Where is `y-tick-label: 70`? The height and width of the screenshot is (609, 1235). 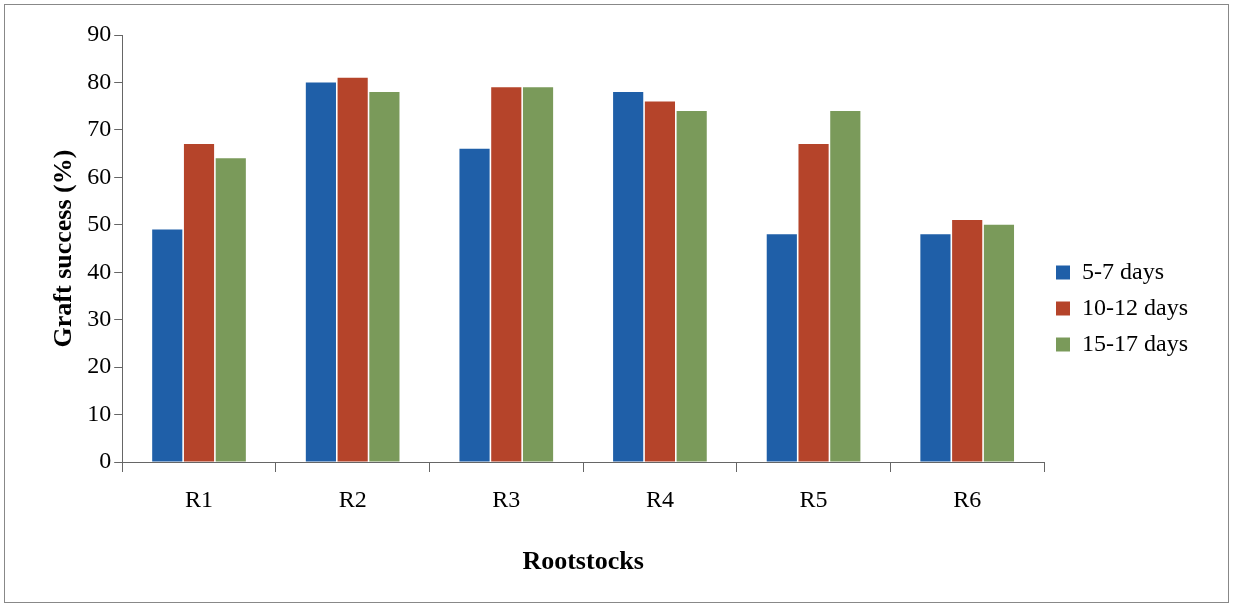 y-tick-label: 70 is located at coordinates (99, 128).